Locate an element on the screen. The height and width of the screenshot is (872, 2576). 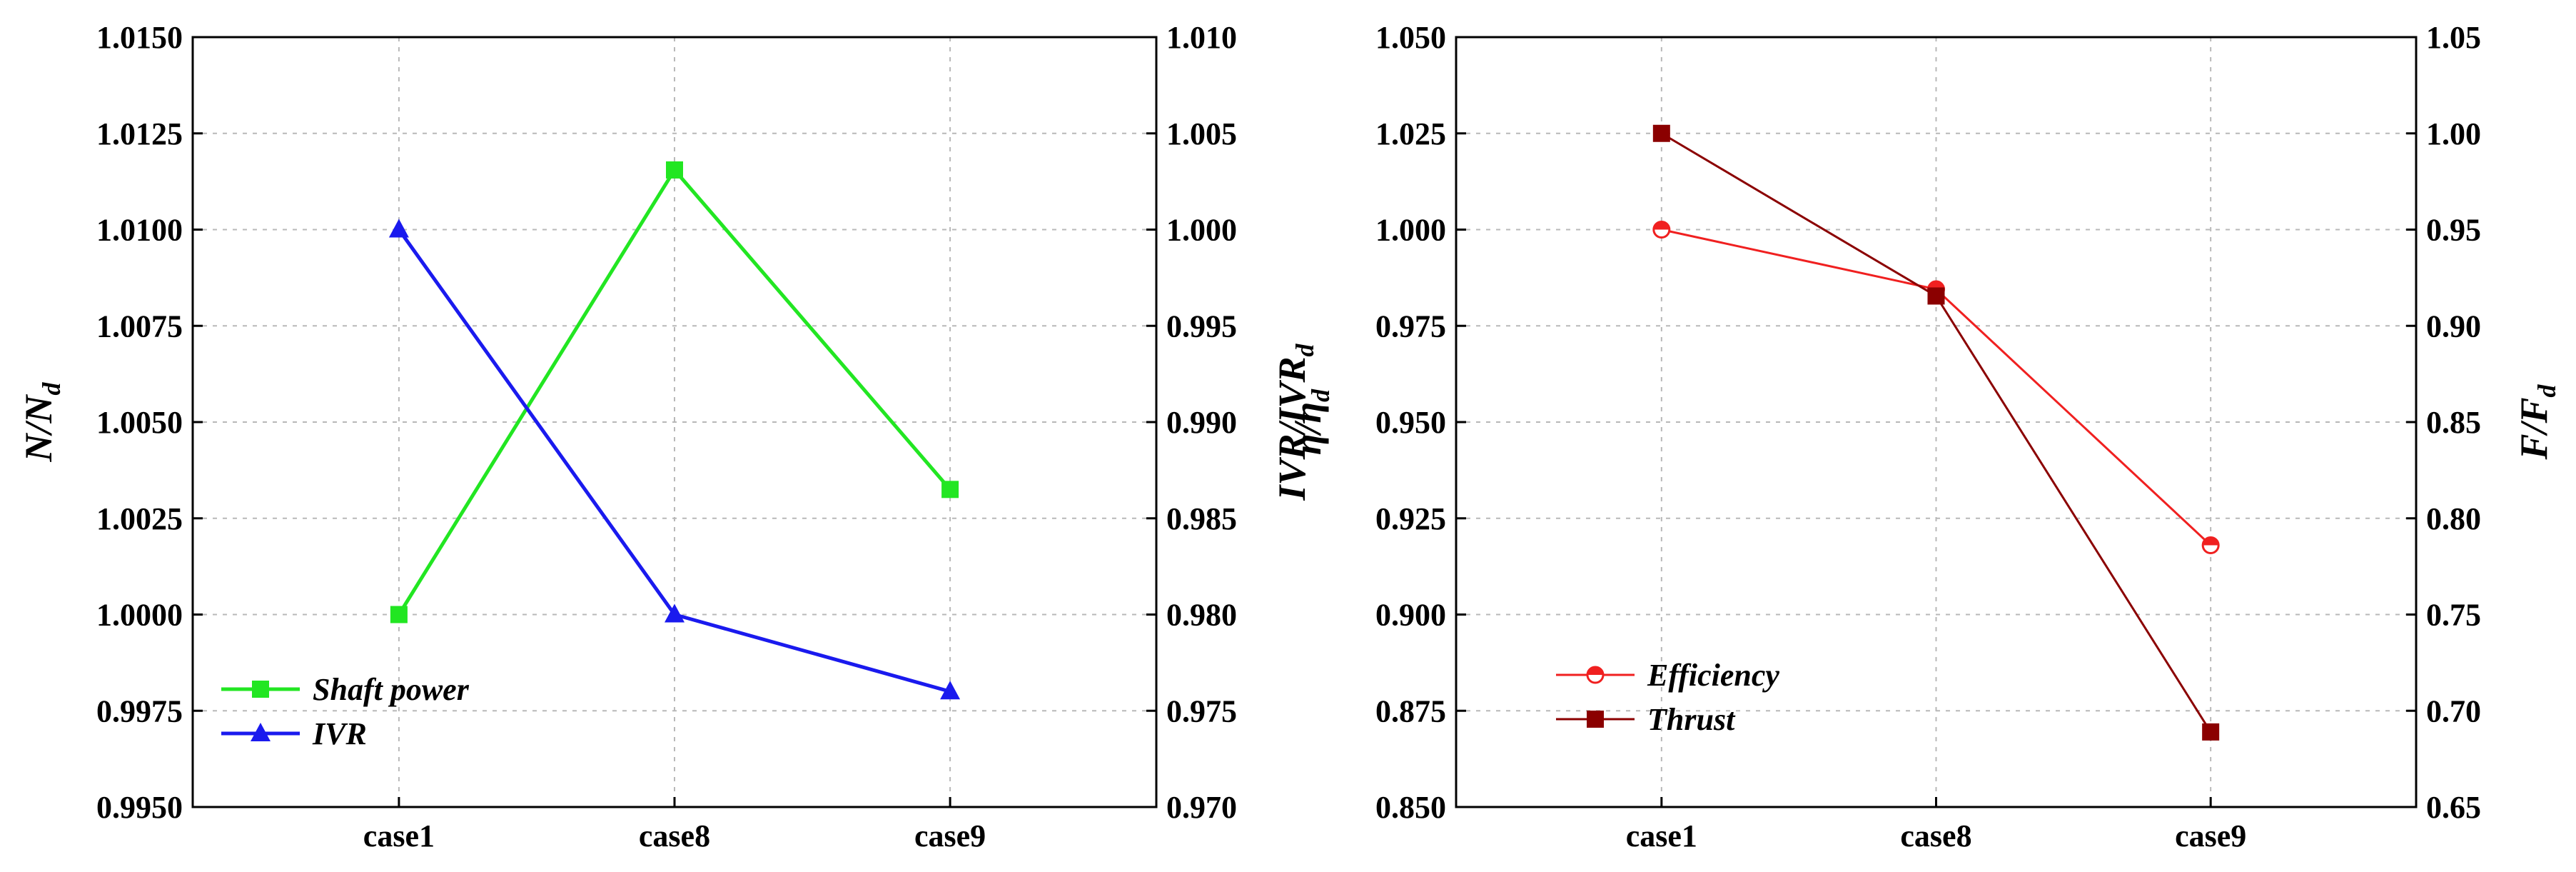
right-tick-label: 0.65 is located at coordinates (2453, 807).